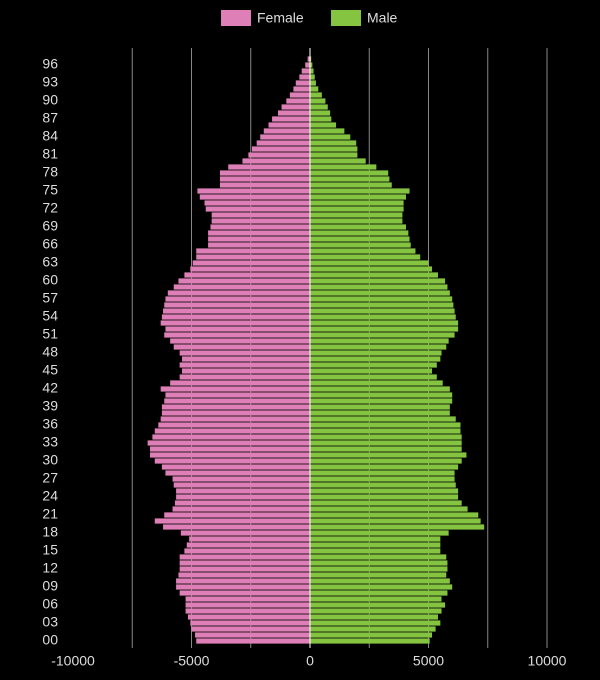 The width and height of the screenshot is (600, 680). Describe the element at coordinates (50, 352) in the screenshot. I see `y-tick-label: 48` at that location.